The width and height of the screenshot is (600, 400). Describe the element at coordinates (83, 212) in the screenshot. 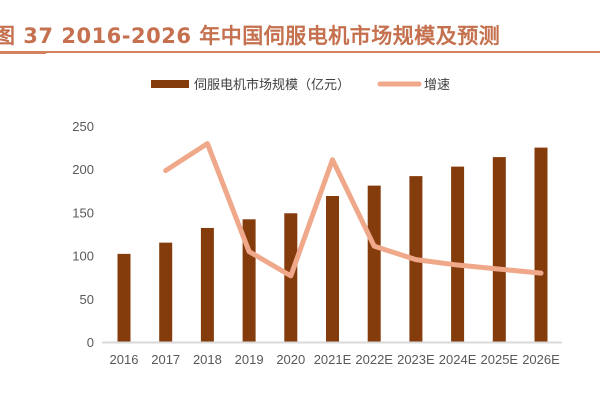

I see `y-tick-label: 150` at that location.